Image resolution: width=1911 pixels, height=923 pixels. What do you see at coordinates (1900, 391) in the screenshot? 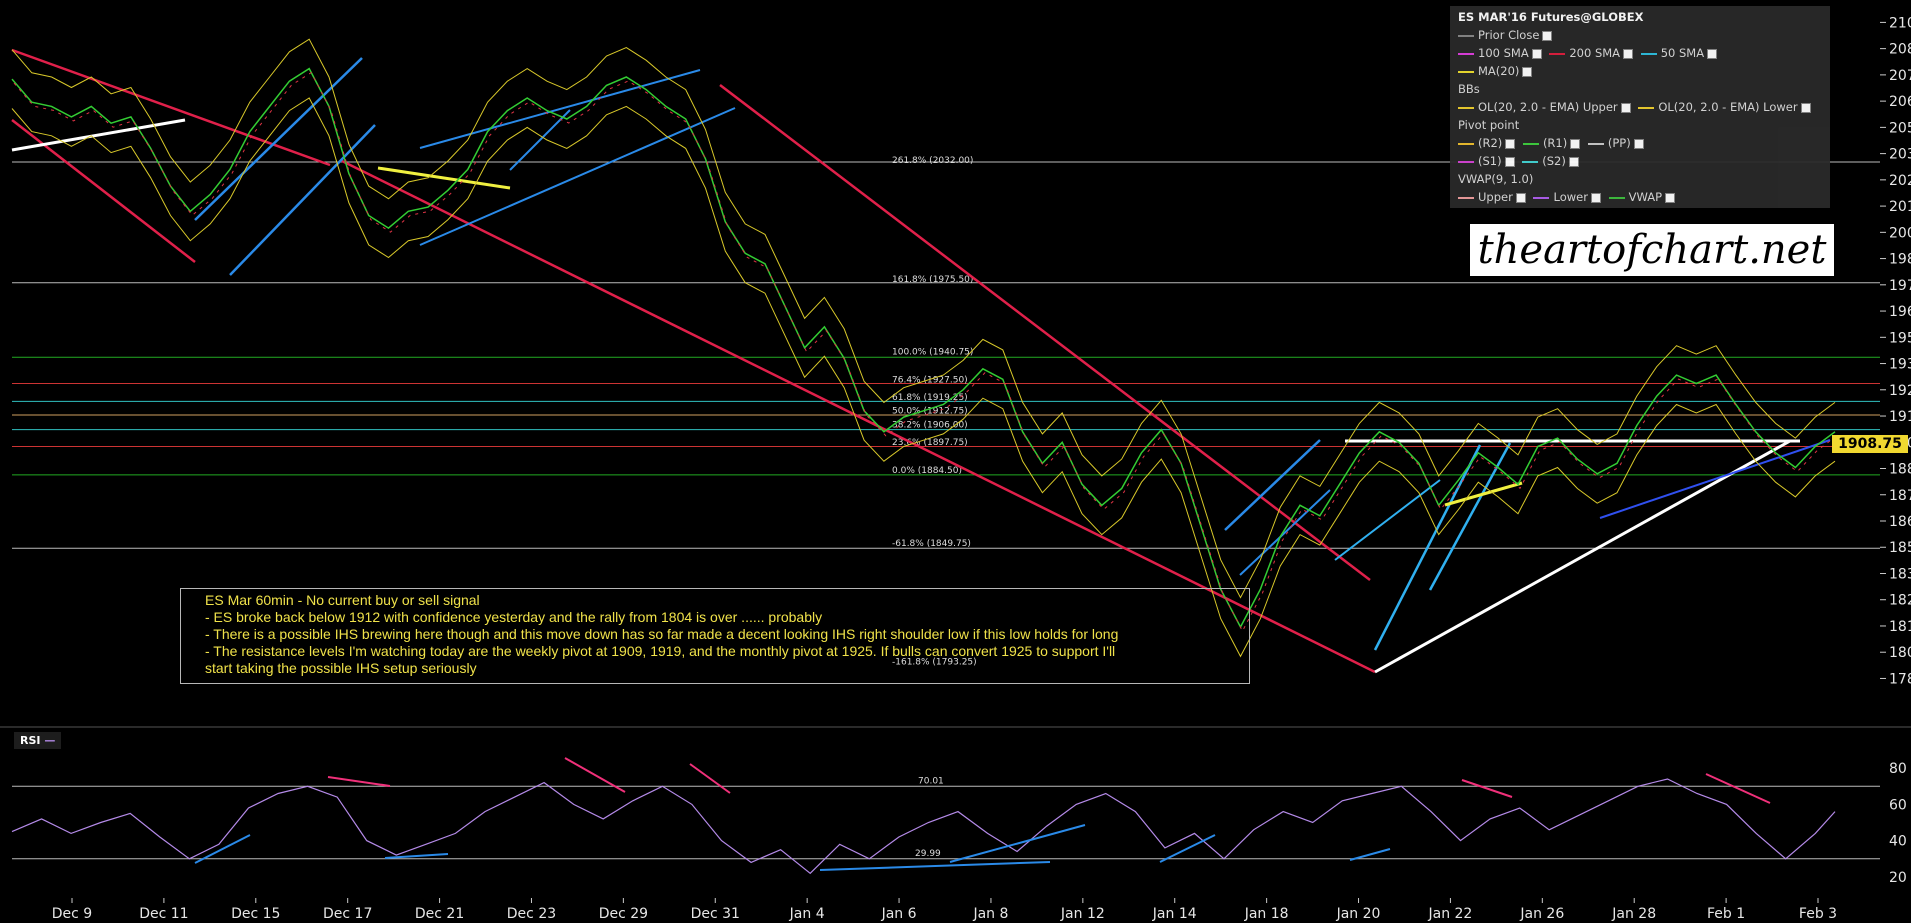
I see `y-tick-label: 1925.00` at bounding box center [1900, 391].